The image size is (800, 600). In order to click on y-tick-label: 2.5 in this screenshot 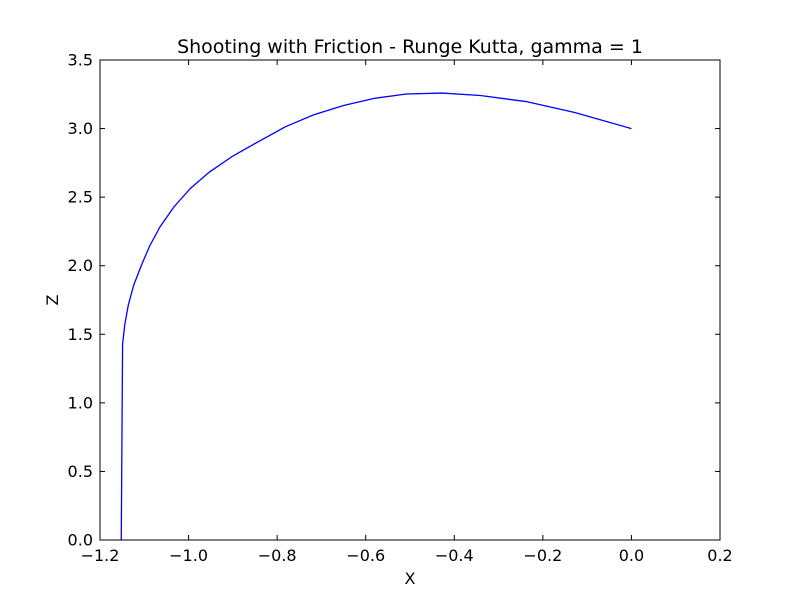, I will do `click(80, 197)`.